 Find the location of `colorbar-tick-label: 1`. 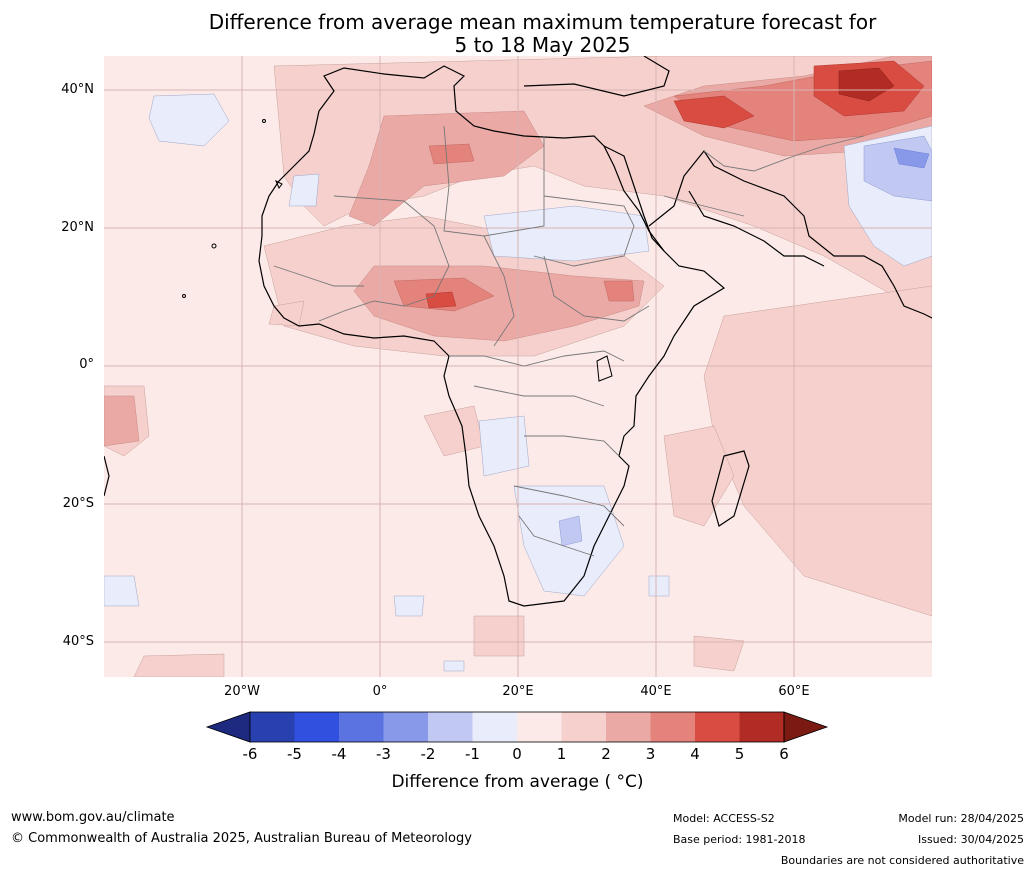

colorbar-tick-label: 1 is located at coordinates (561, 754).